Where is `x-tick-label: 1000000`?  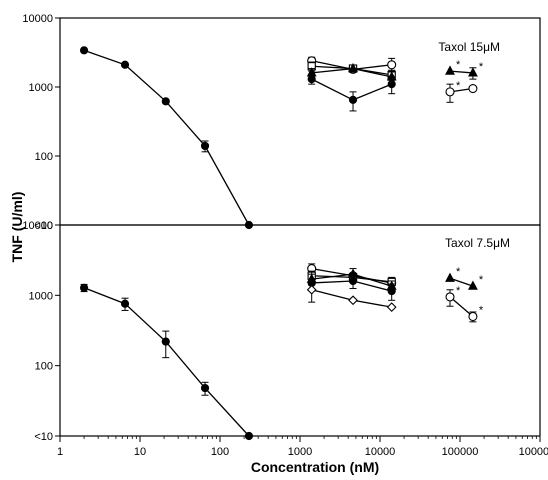 x-tick-label: 1000000 is located at coordinates (533, 452).